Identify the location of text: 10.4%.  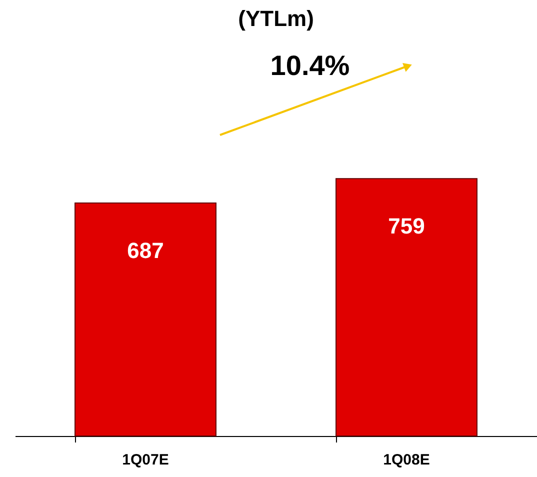
(310, 65).